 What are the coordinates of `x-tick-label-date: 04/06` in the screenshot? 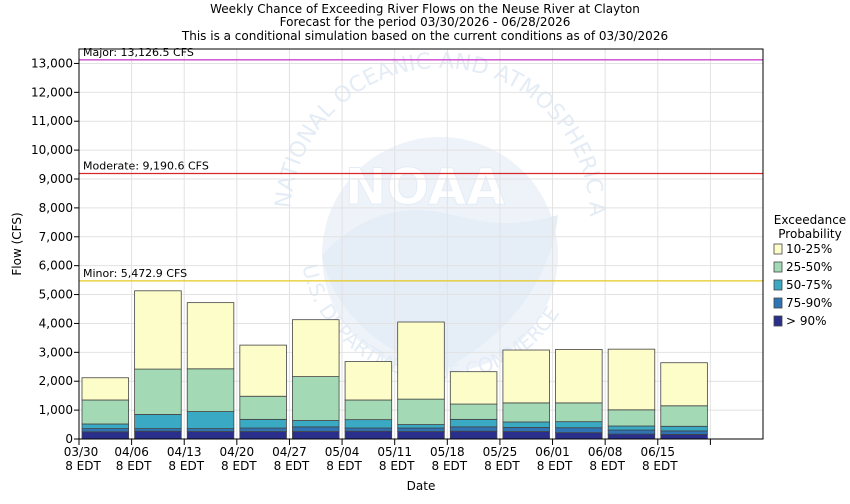 It's located at (131, 452).